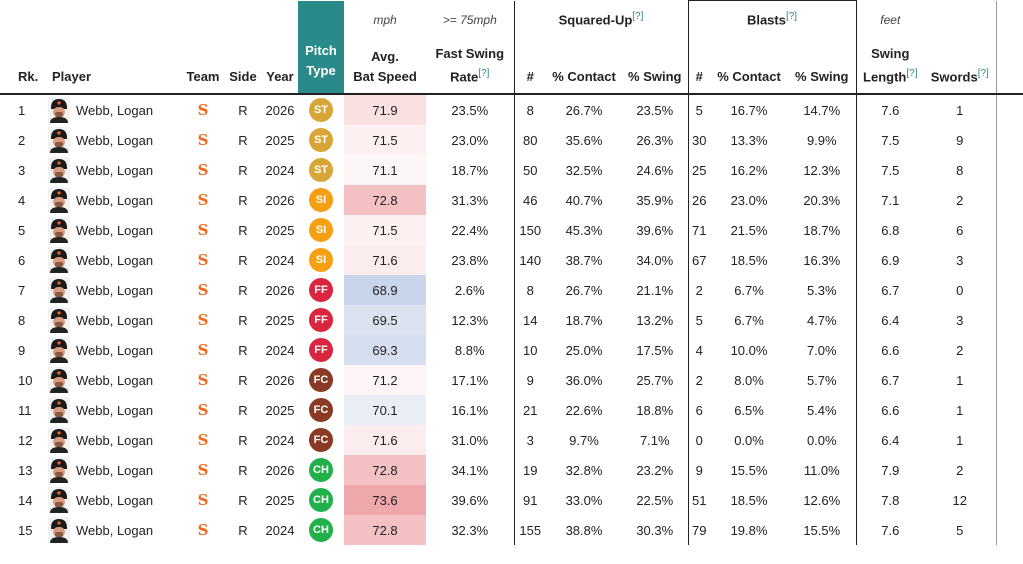 This screenshot has height=564, width=1023. I want to click on fast-swing-help-link: [?], so click(484, 73).